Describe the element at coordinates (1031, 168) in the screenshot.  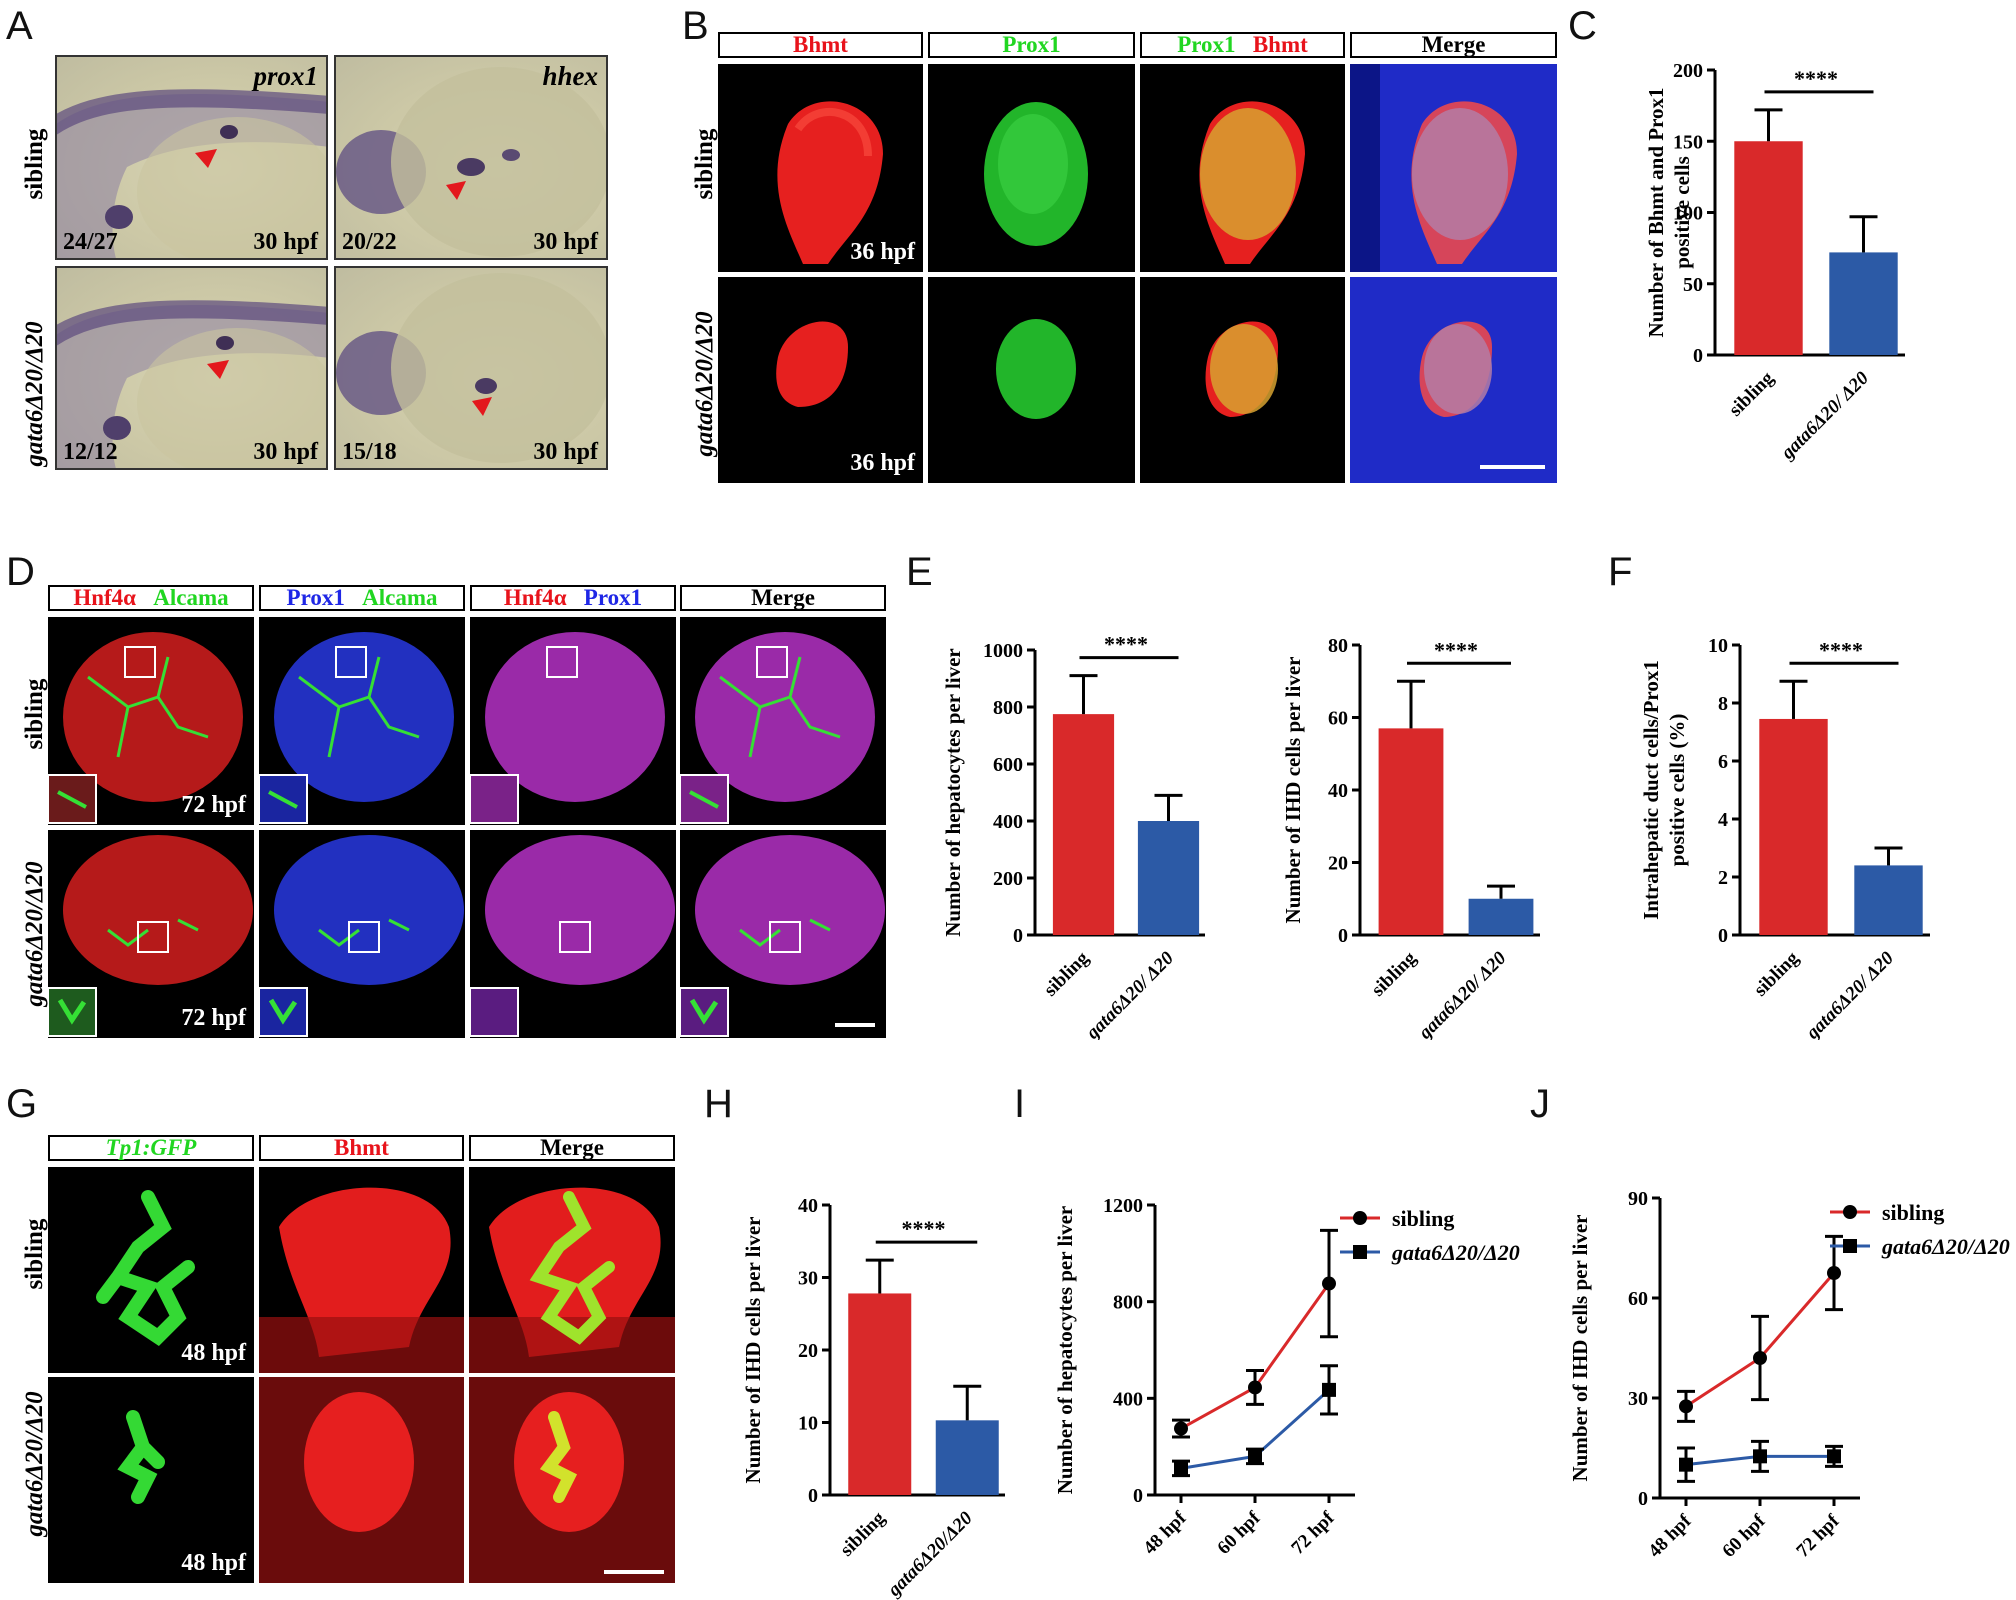
I see `image-prox1-sibling-b` at that location.